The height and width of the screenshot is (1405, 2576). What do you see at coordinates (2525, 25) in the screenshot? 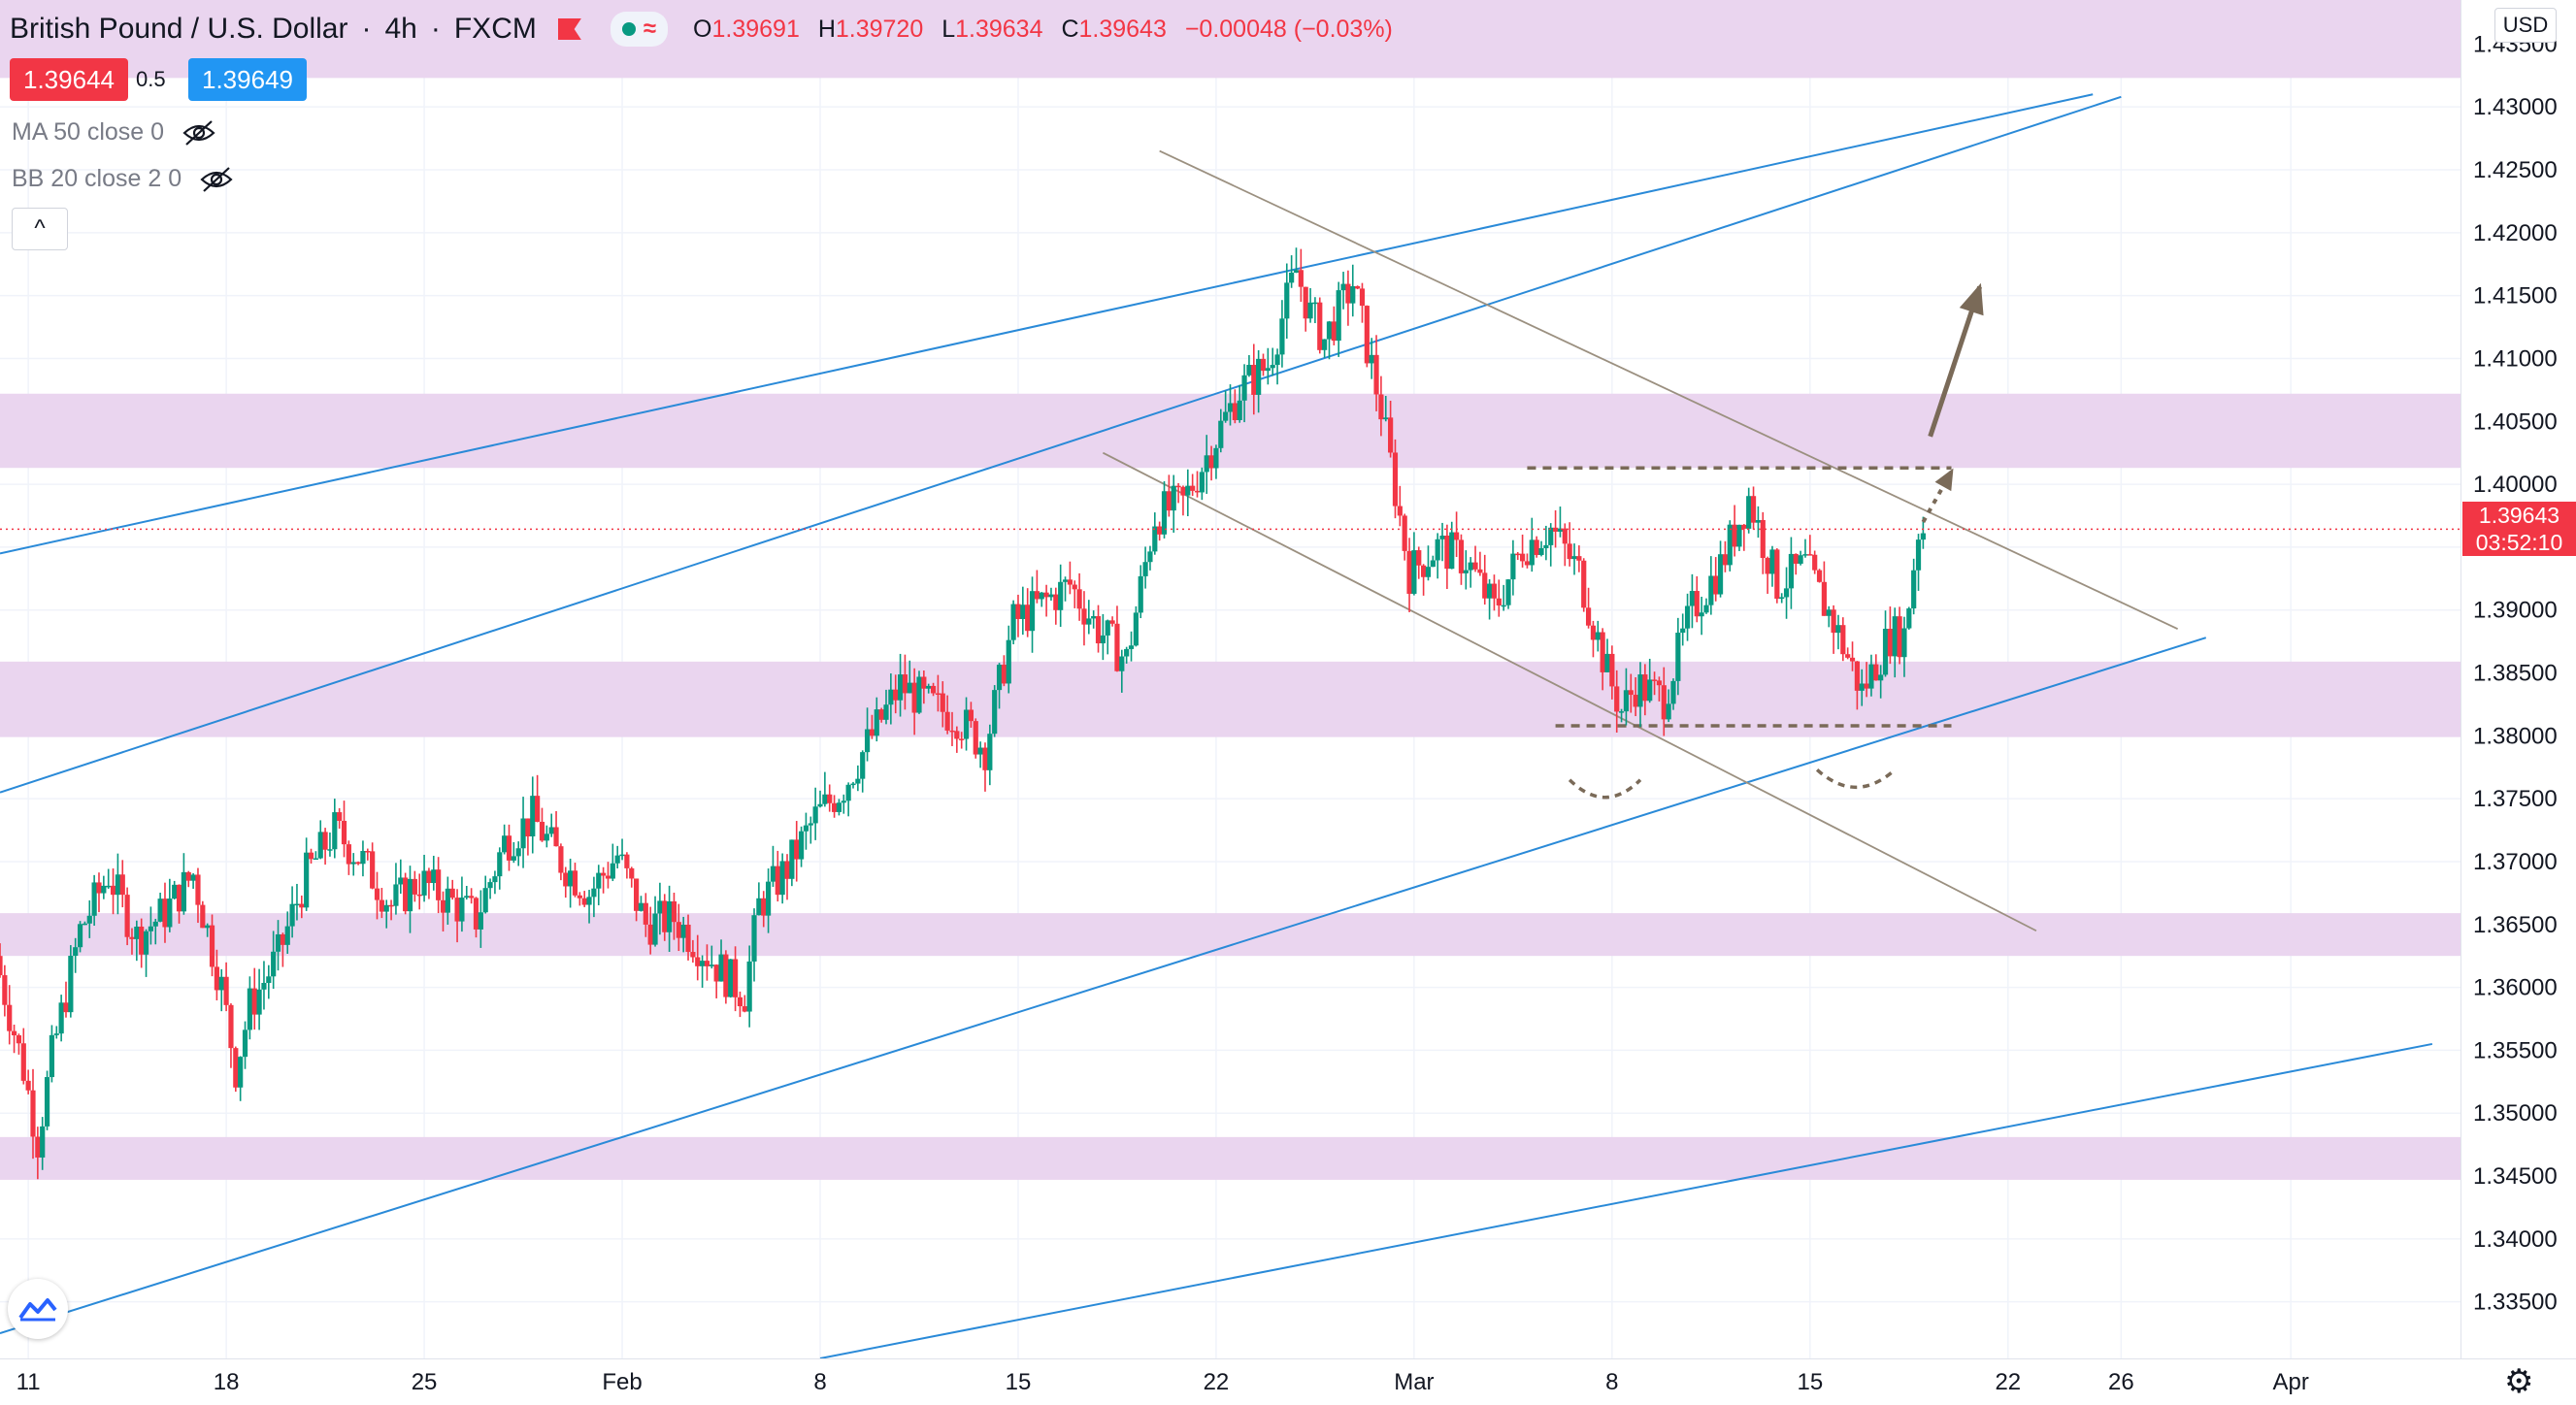
I see `currency-label: USD` at bounding box center [2525, 25].